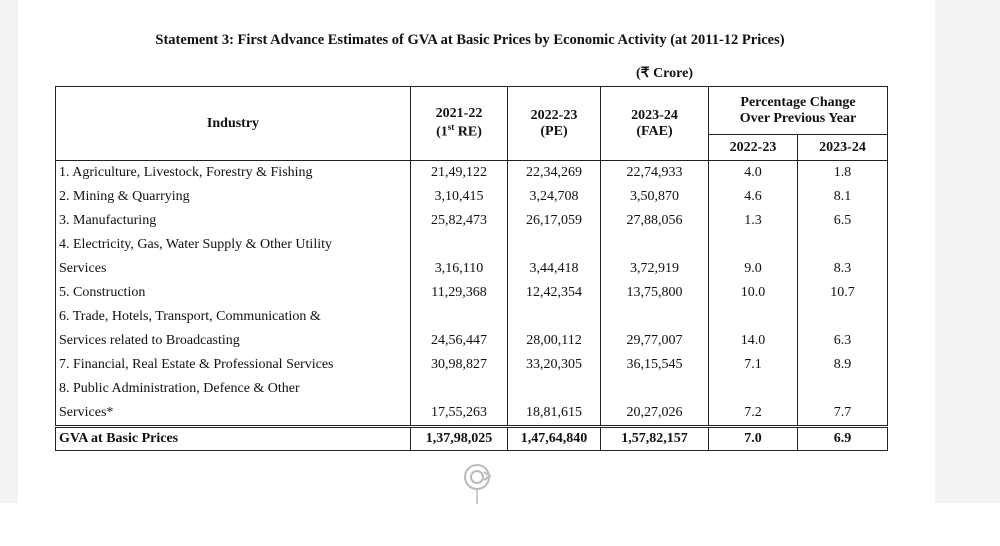  I want to click on value-cell: 28,00,112, so click(554, 329).